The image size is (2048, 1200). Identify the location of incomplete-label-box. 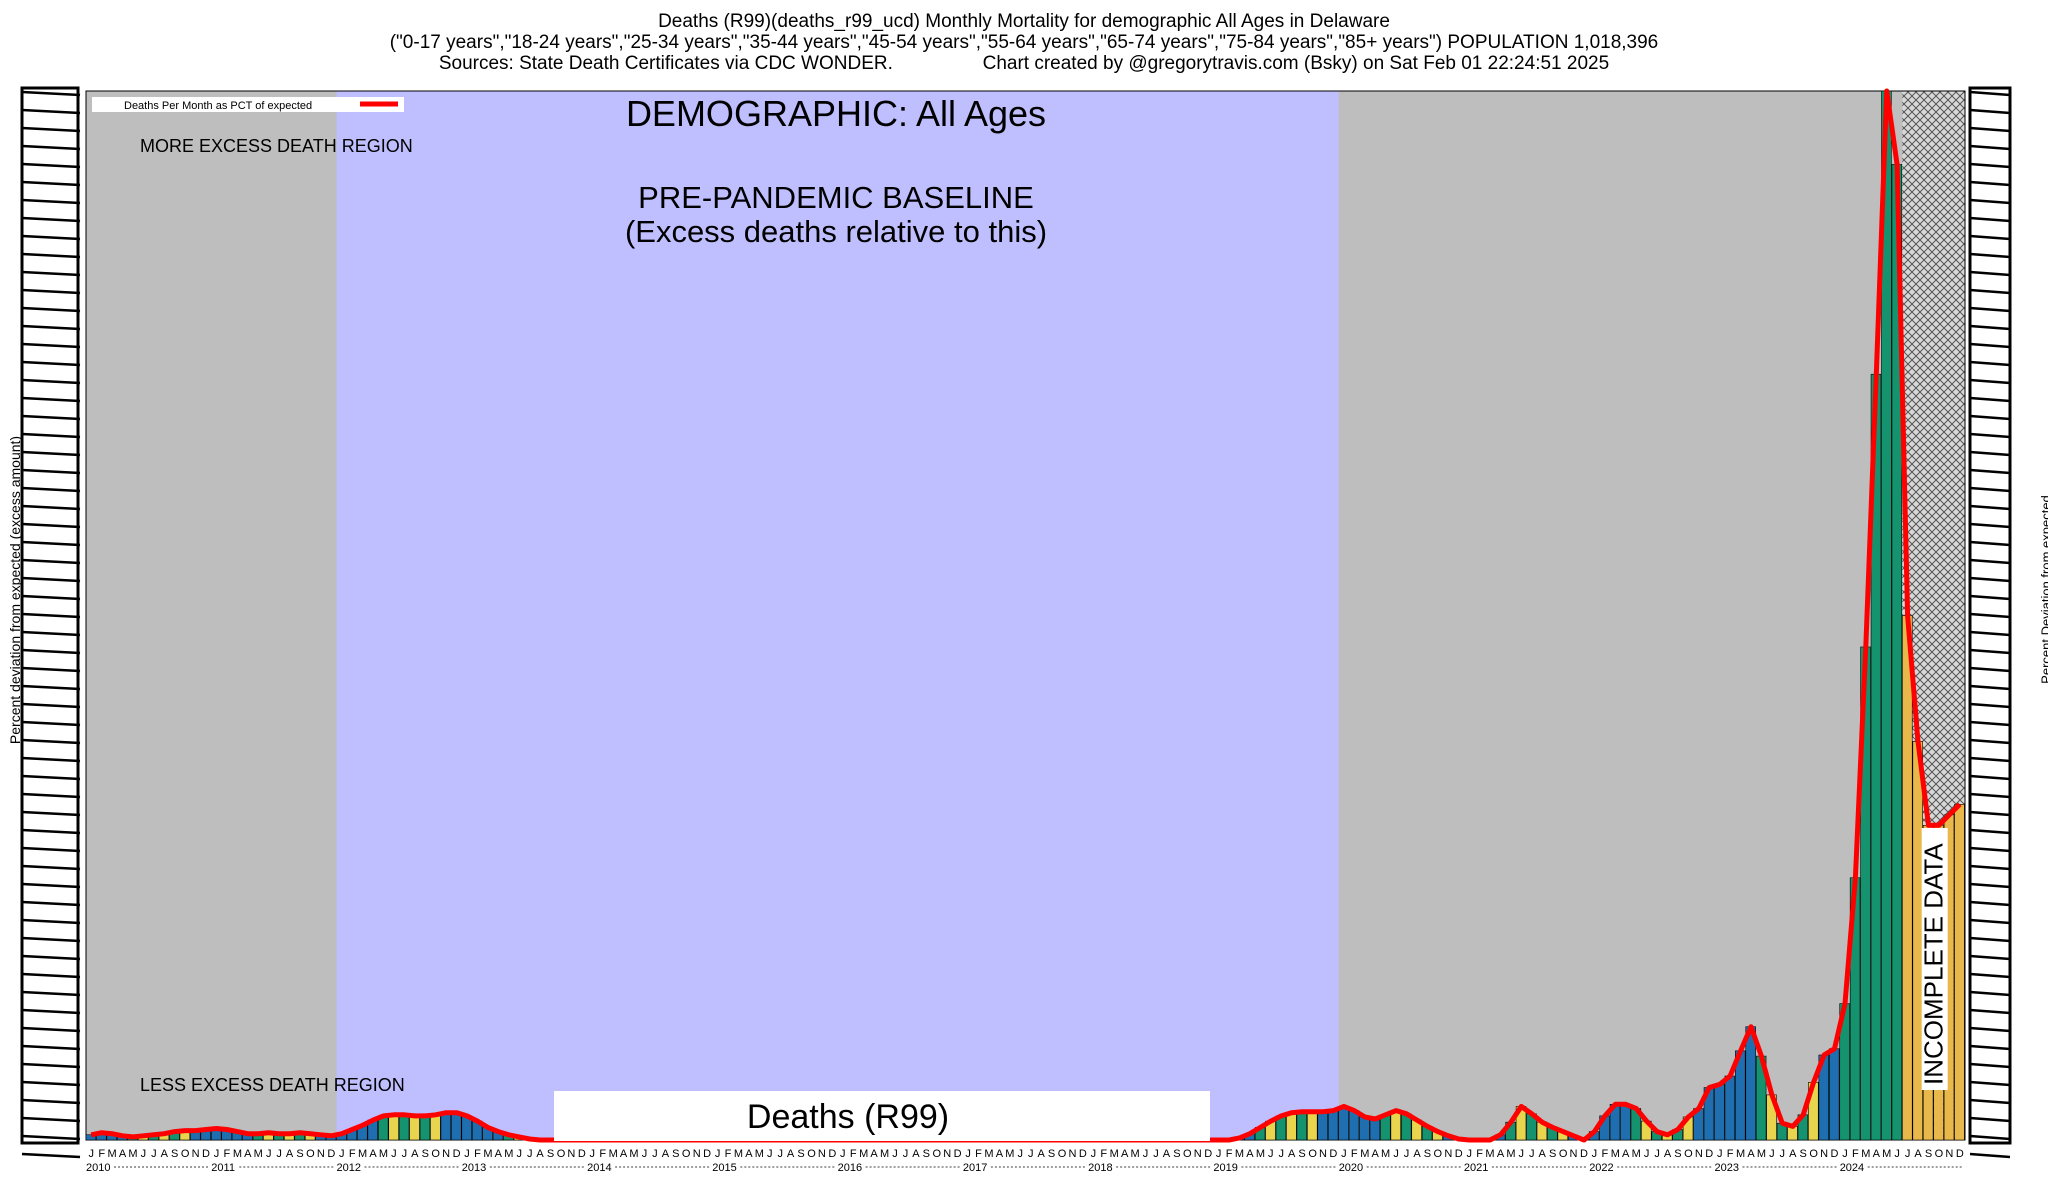
(1934, 959).